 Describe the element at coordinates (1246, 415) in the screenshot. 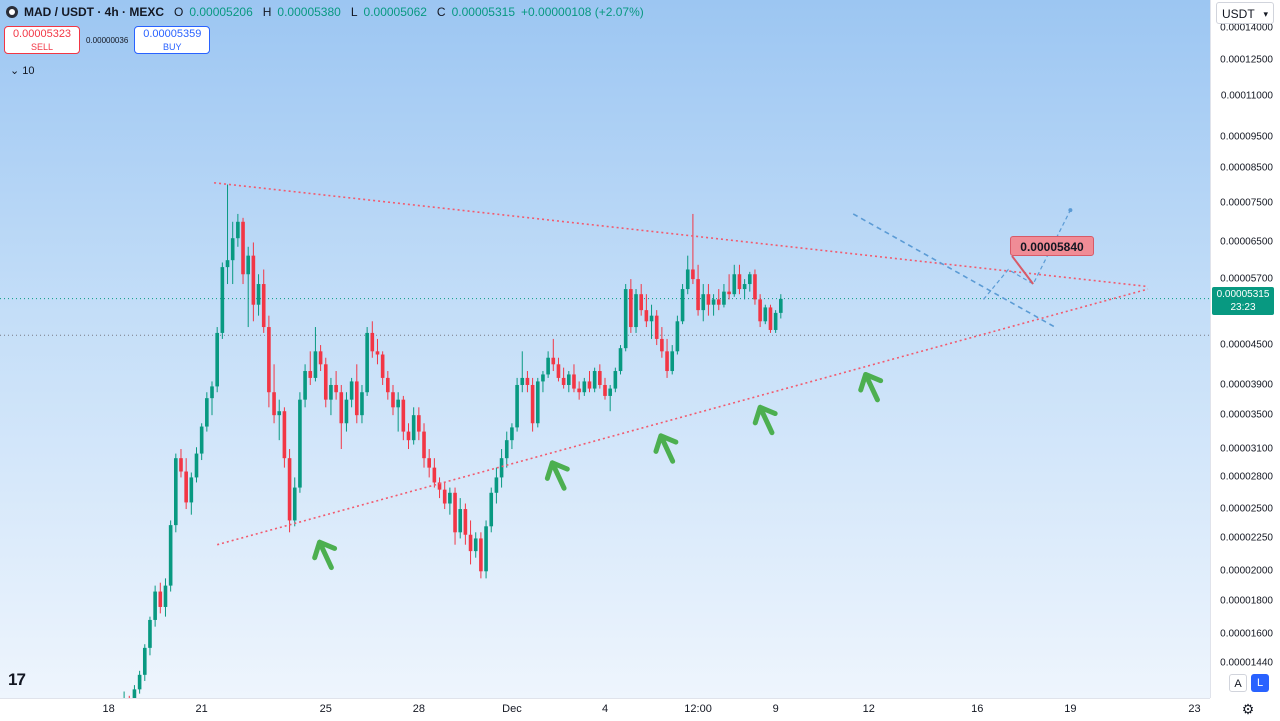

I see `price-tick-label: 0.00003500` at that location.